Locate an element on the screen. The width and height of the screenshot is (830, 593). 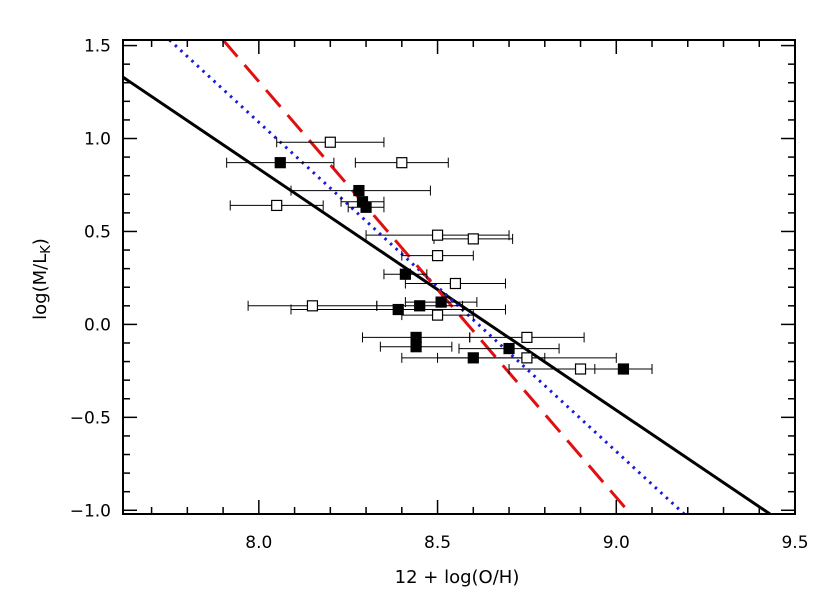
y-tick-label: 1.5 is located at coordinates (97, 47).